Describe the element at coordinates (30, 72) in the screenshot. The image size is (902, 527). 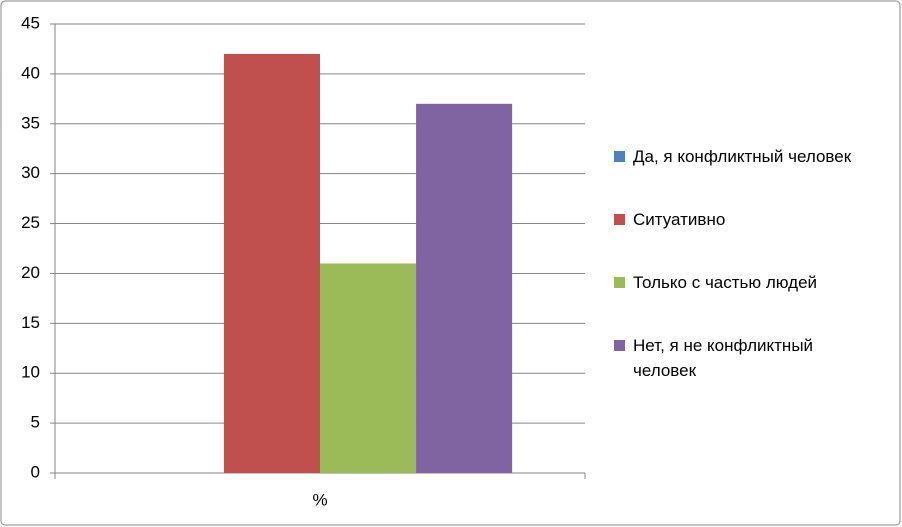
I see `y-tick-label: 40` at that location.